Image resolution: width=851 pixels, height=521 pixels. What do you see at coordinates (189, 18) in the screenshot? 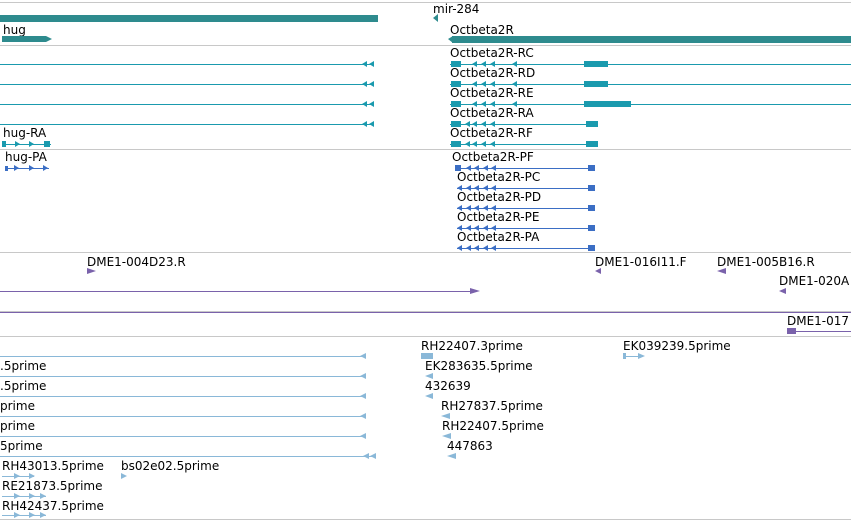
I see `gene-bar-left` at bounding box center [189, 18].